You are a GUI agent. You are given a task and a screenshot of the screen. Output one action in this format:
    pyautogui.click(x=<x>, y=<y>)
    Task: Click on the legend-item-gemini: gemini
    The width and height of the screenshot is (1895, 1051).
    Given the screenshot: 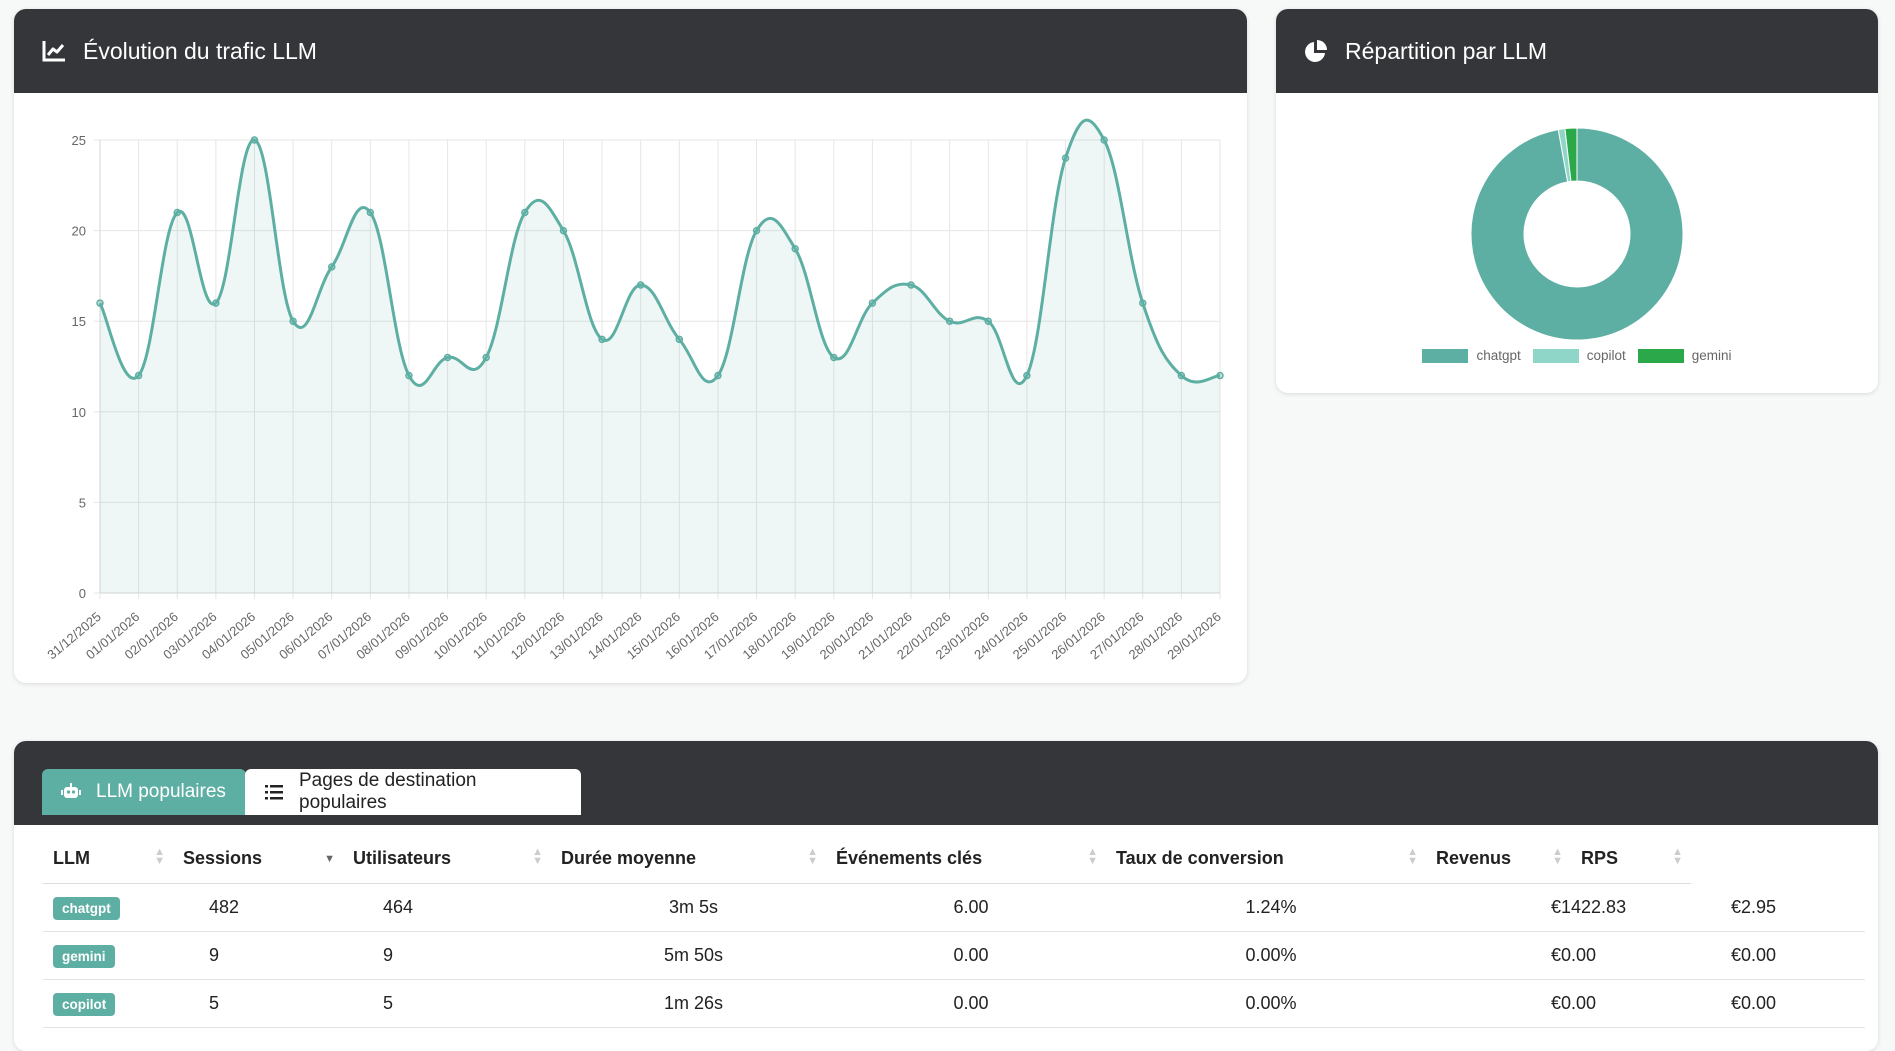 What is the action you would take?
    pyautogui.click(x=1684, y=355)
    